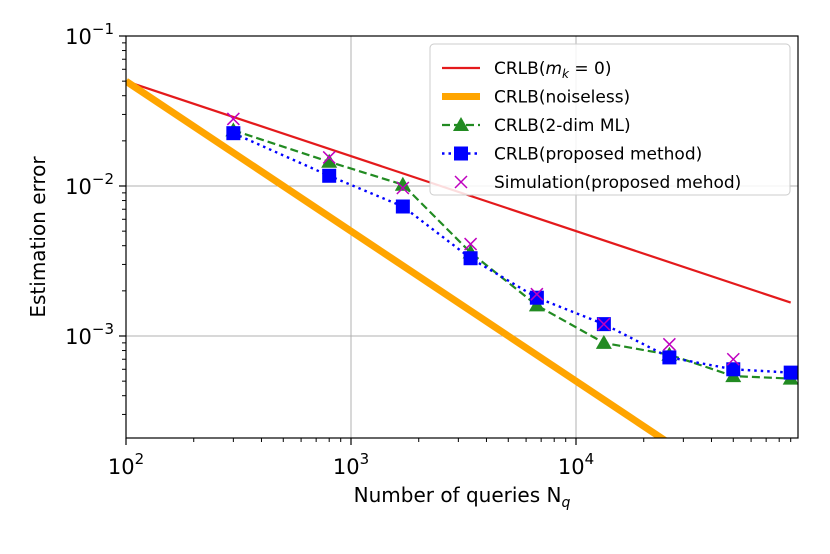  I want to click on legend-entry: CRLB(mk = 0), so click(526, 70).